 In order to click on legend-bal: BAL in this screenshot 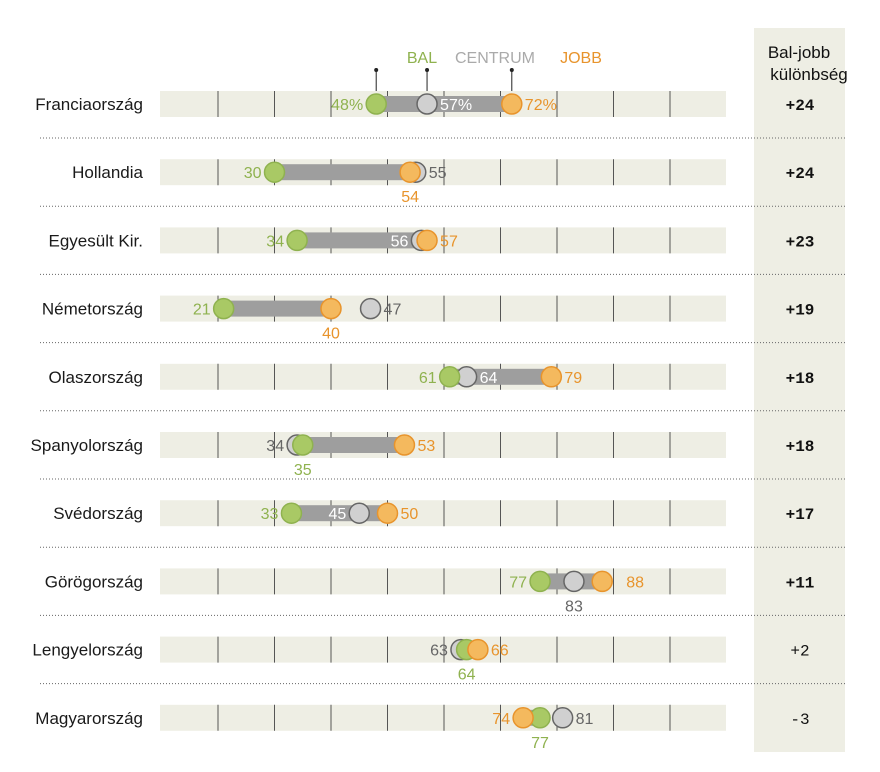, I will do `click(422, 58)`.